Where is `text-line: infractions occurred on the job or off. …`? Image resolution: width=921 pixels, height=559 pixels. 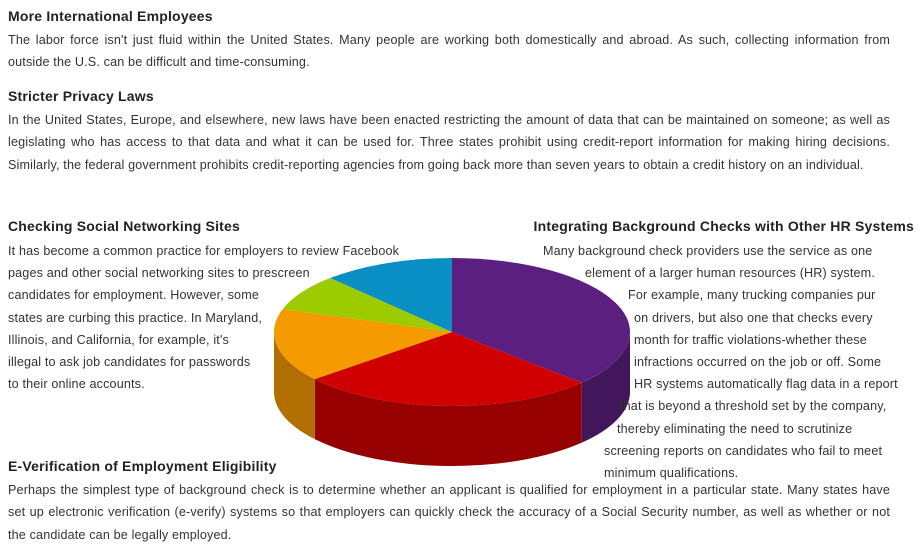
text-line: infractions occurred on the job or off. … is located at coordinates (758, 362).